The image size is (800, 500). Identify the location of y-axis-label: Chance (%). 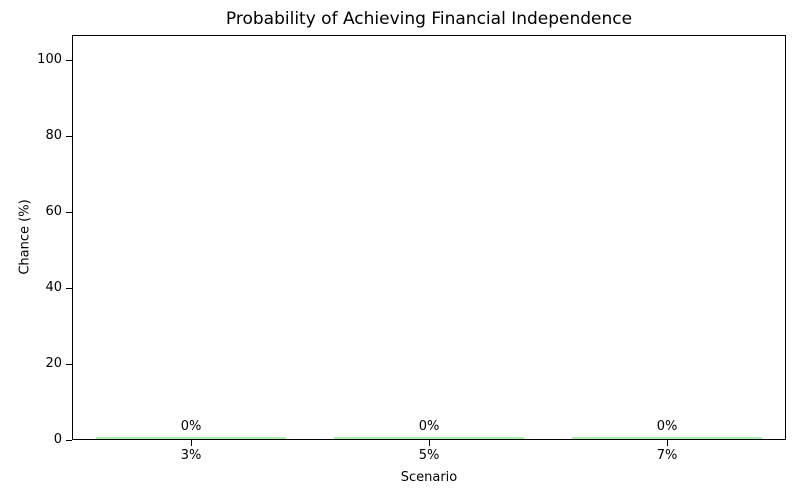
(25, 237).